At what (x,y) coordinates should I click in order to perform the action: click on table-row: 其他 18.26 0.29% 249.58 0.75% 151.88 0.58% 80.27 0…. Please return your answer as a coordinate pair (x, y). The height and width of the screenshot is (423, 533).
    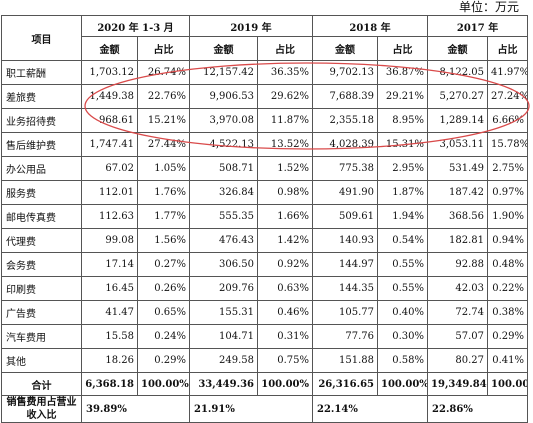
    Looking at the image, I should click on (265, 360).